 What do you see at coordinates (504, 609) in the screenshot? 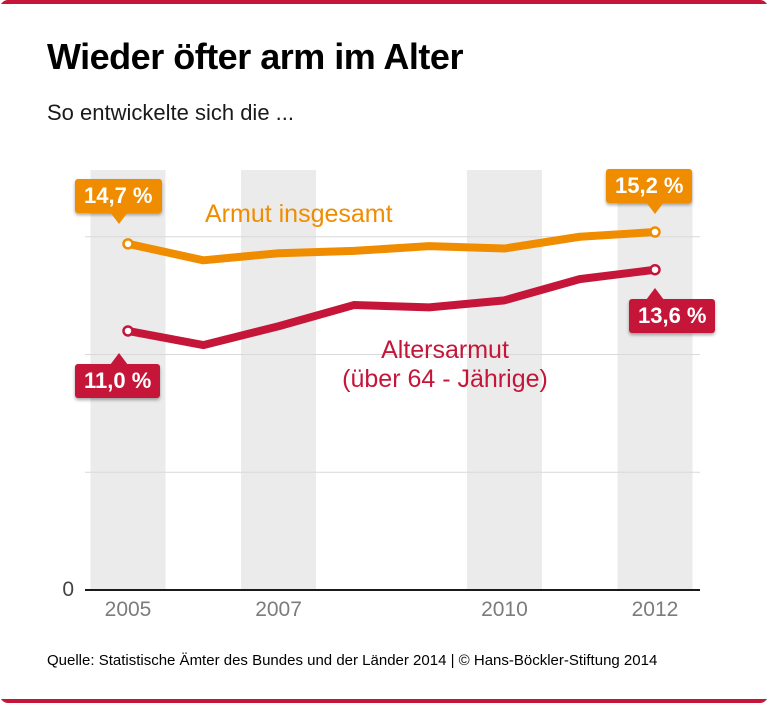
I see `x-tick-label: 2010` at bounding box center [504, 609].